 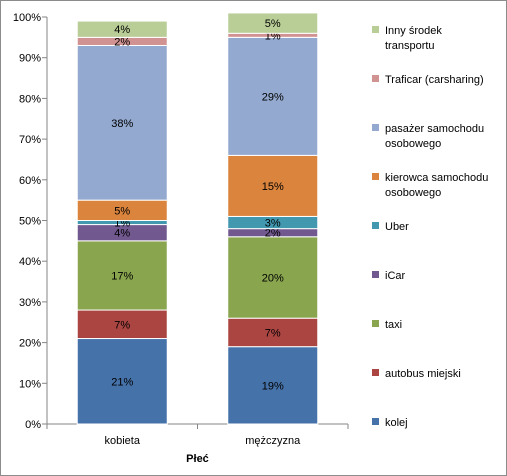 I want to click on y-tick-label: 30%, so click(x=30, y=303).